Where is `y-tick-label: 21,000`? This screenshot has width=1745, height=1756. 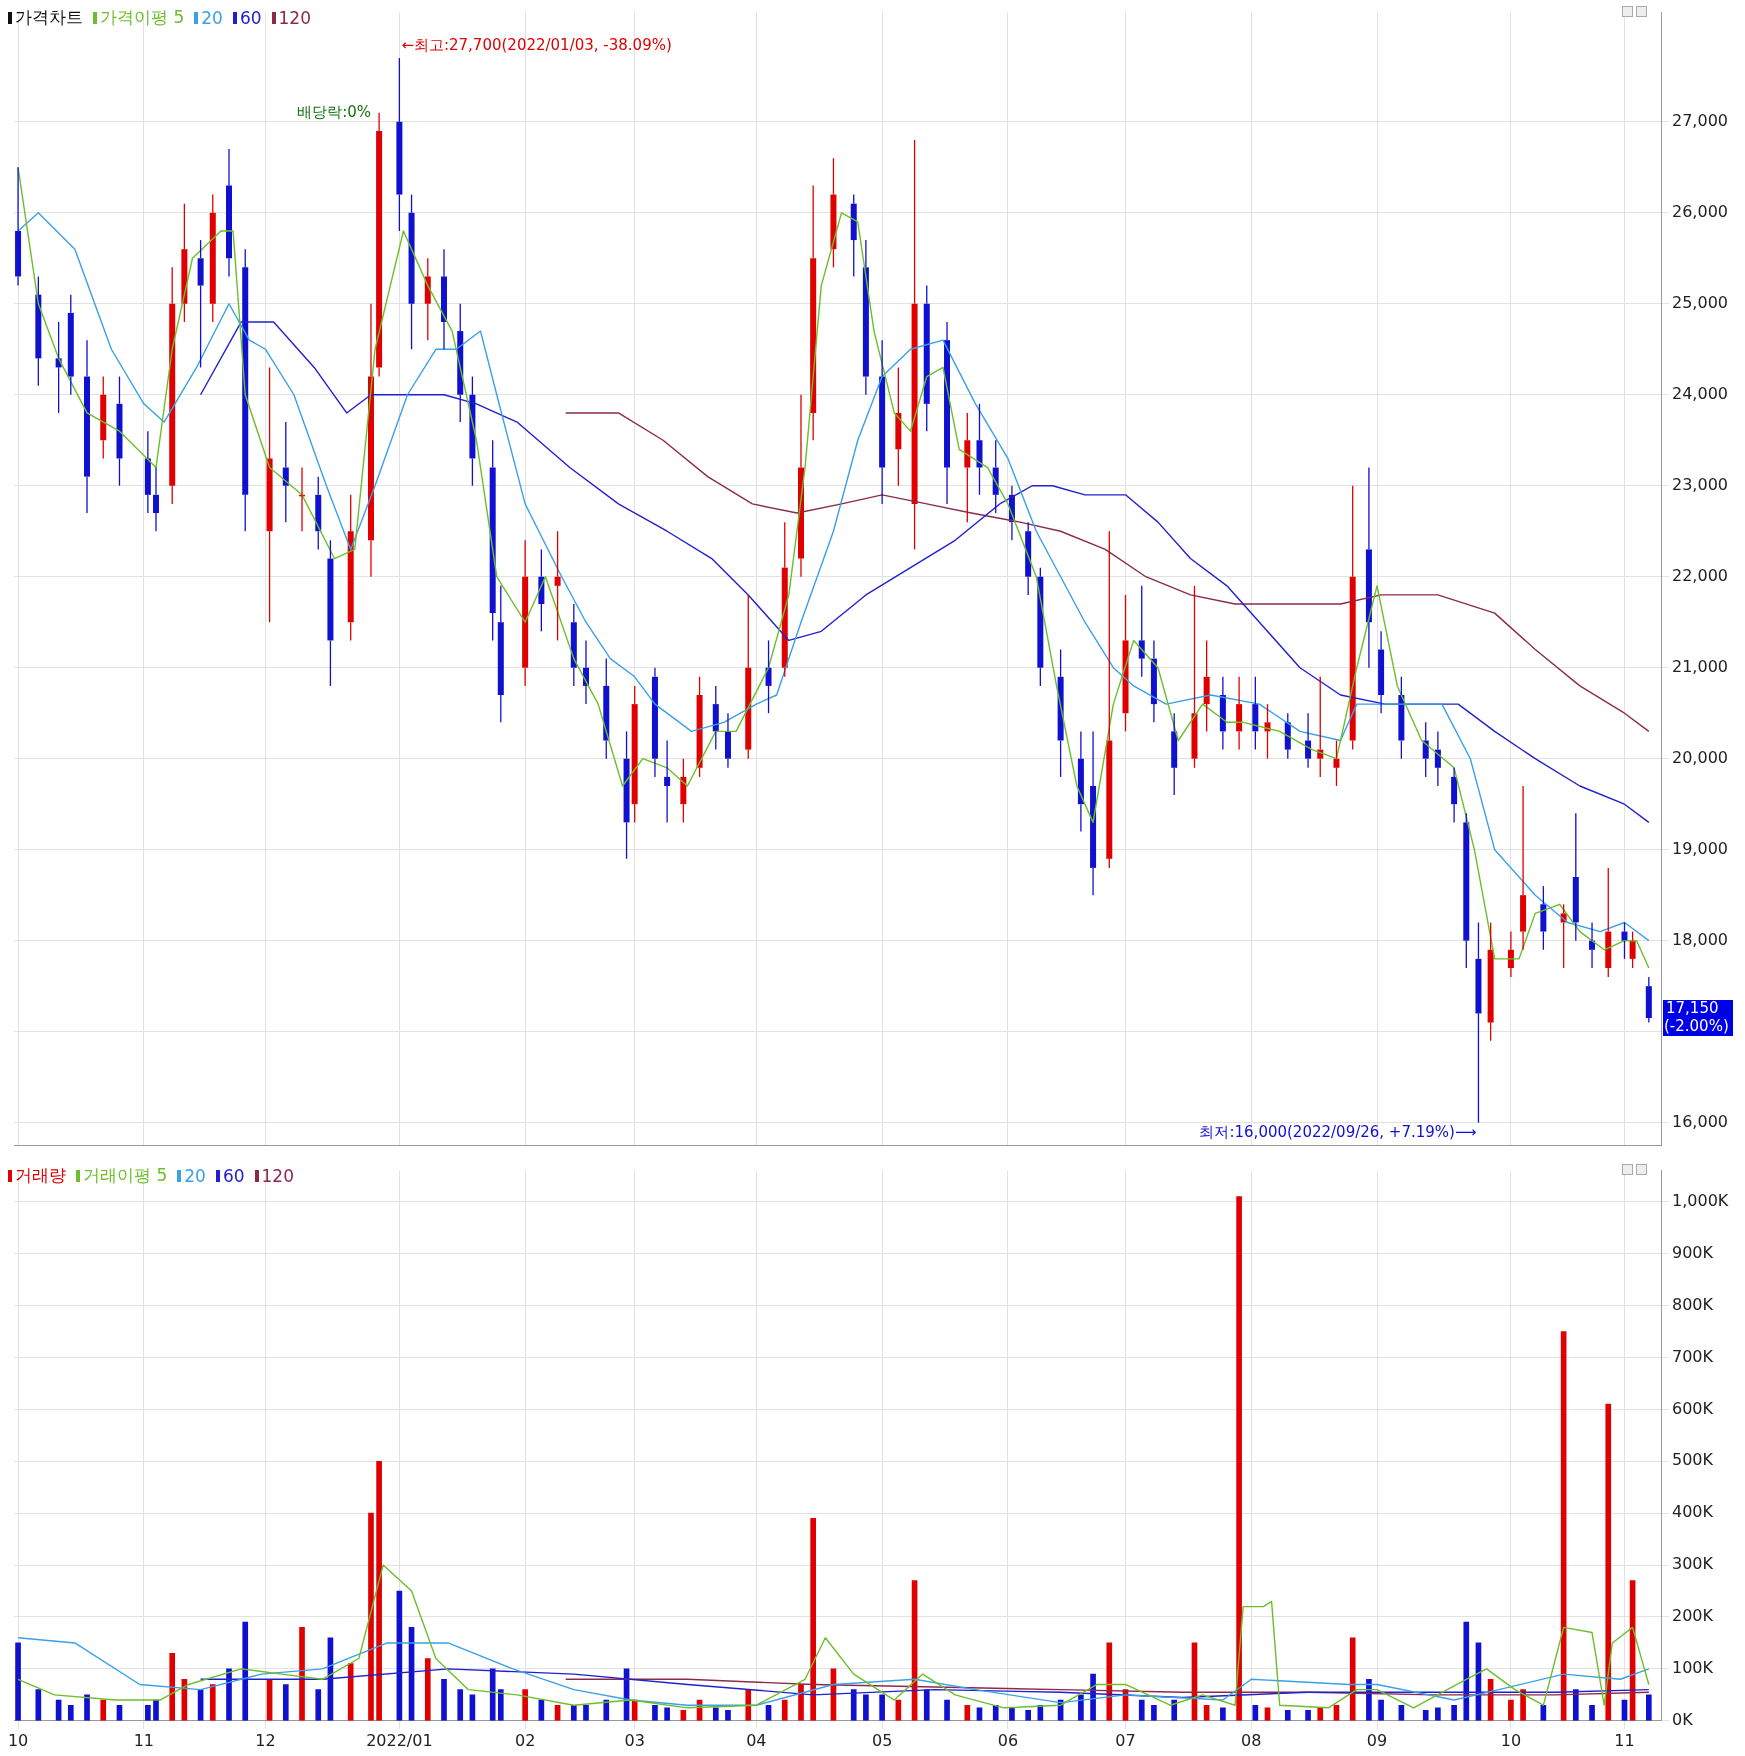 y-tick-label: 21,000 is located at coordinates (1700, 666).